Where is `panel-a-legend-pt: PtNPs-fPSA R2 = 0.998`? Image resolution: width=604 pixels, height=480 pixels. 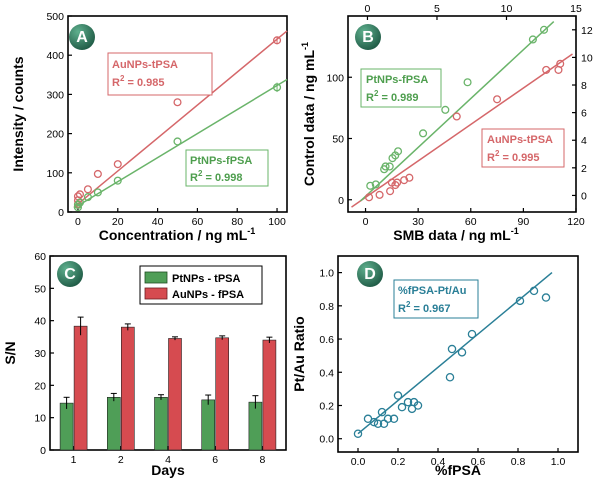 panel-a-legend-pt: PtNPs-fPSA R2 = 0.998 is located at coordinates (227, 168).